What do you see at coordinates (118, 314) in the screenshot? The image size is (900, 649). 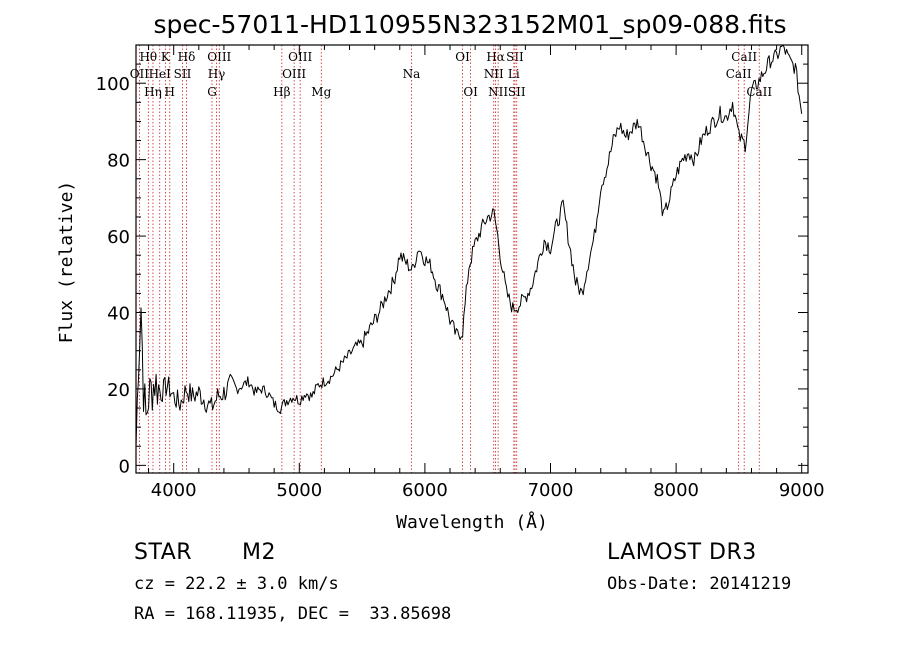 I see `y-tick-label: 40` at bounding box center [118, 314].